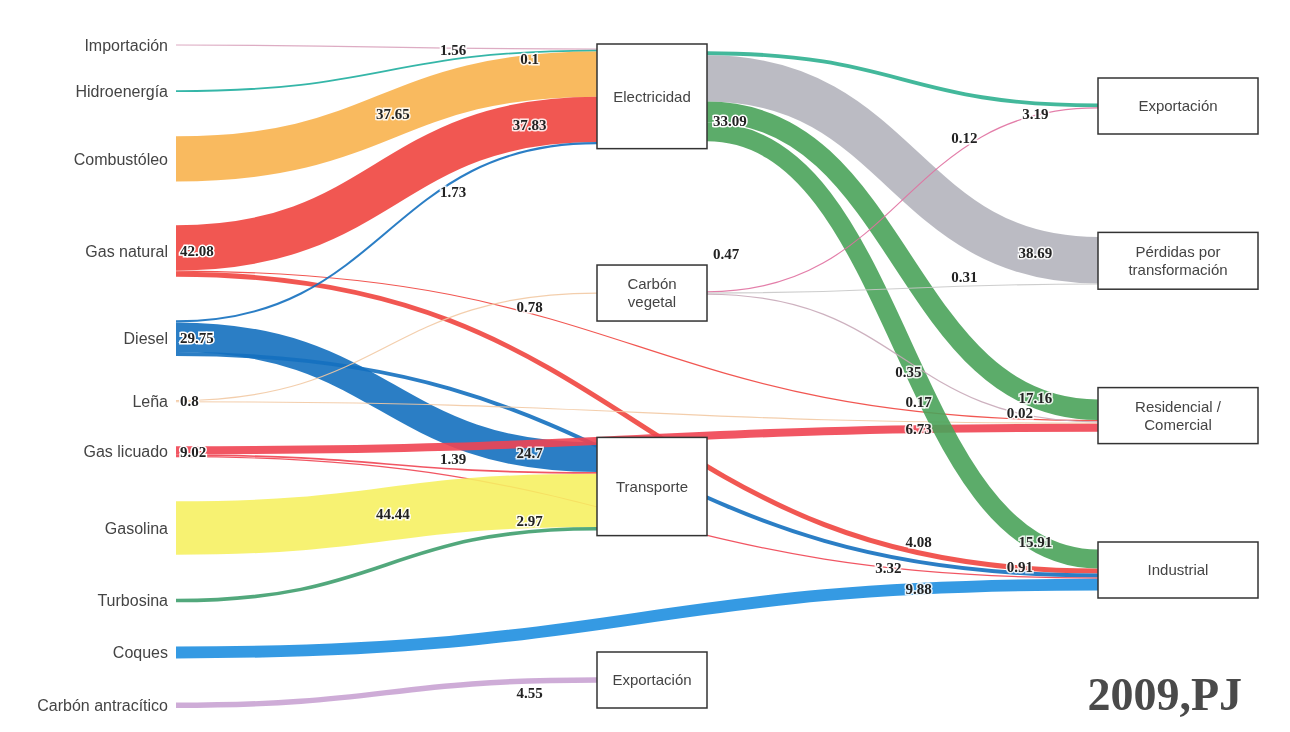 This screenshot has width=1290, height=732. What do you see at coordinates (453, 191) in the screenshot?
I see `data-label: 1.73` at bounding box center [453, 191].